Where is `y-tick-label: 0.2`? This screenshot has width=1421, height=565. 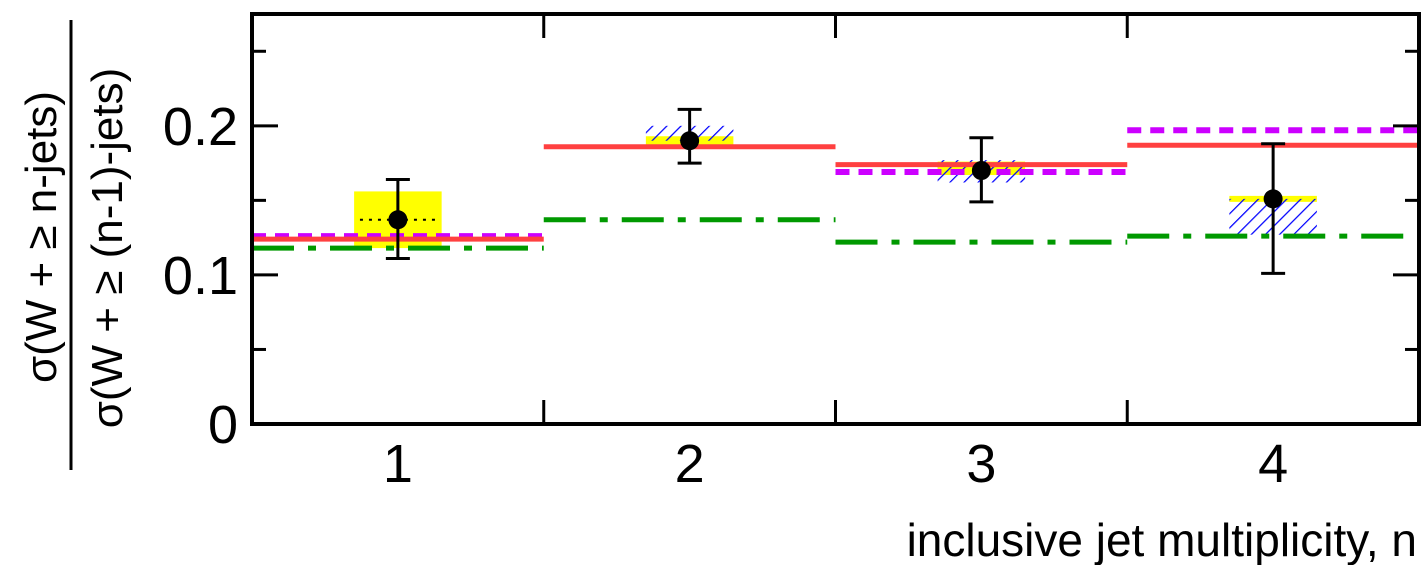
y-tick-label: 0.2 is located at coordinates (200, 127).